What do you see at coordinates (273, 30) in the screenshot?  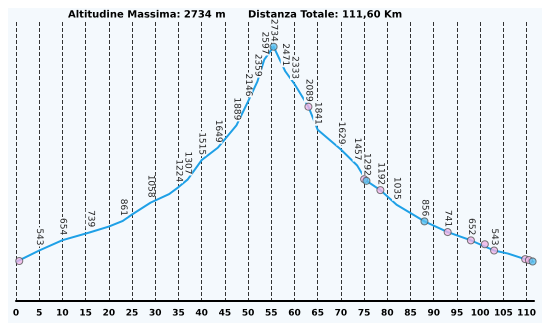 I see `data-label: 2734` at bounding box center [273, 30].